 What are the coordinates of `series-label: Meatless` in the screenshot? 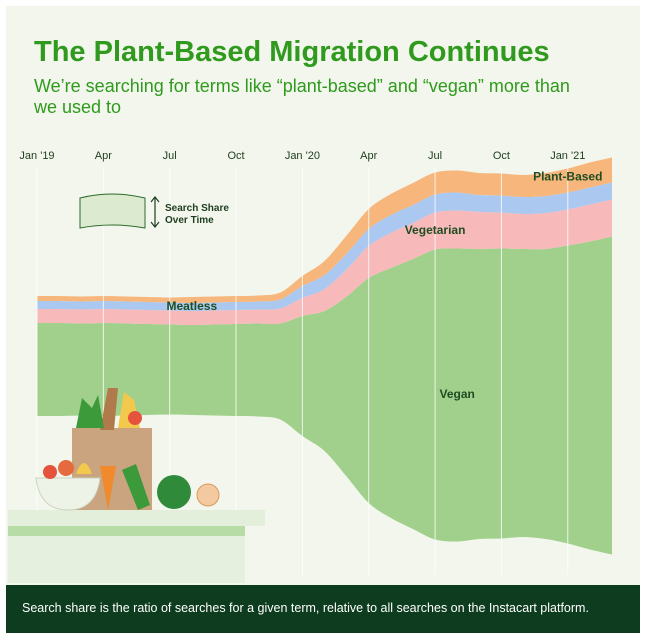 It's located at (191, 306).